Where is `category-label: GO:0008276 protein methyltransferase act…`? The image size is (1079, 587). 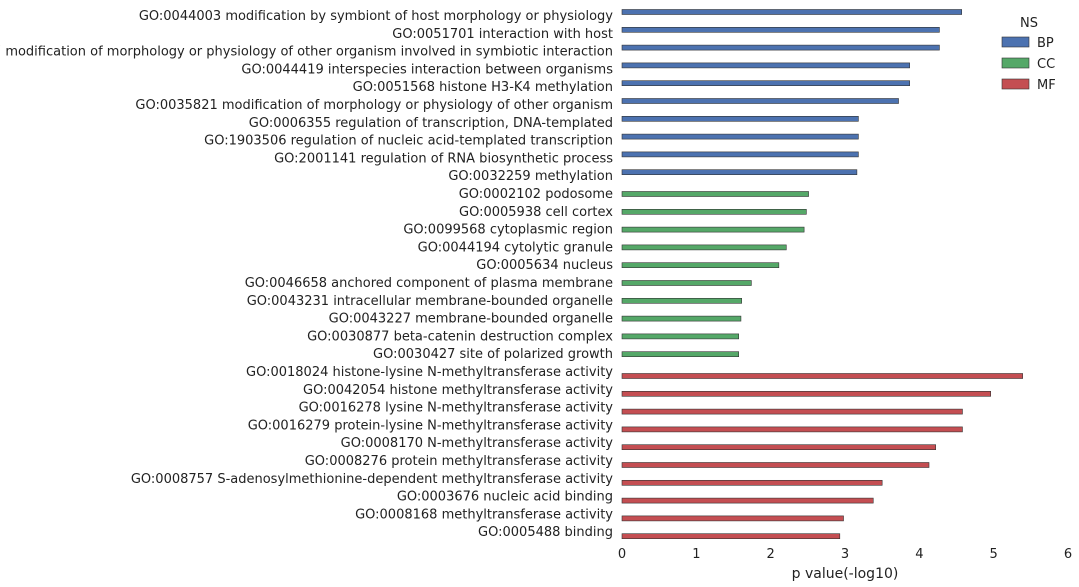
category-label: GO:0008276 protein methyltransferase act… is located at coordinates (459, 461).